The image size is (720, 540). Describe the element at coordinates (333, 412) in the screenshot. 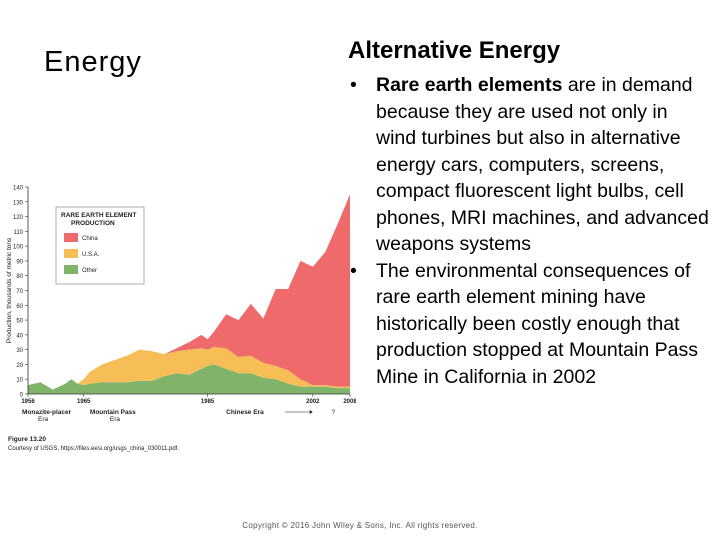

I see `era-end-label: ?` at that location.